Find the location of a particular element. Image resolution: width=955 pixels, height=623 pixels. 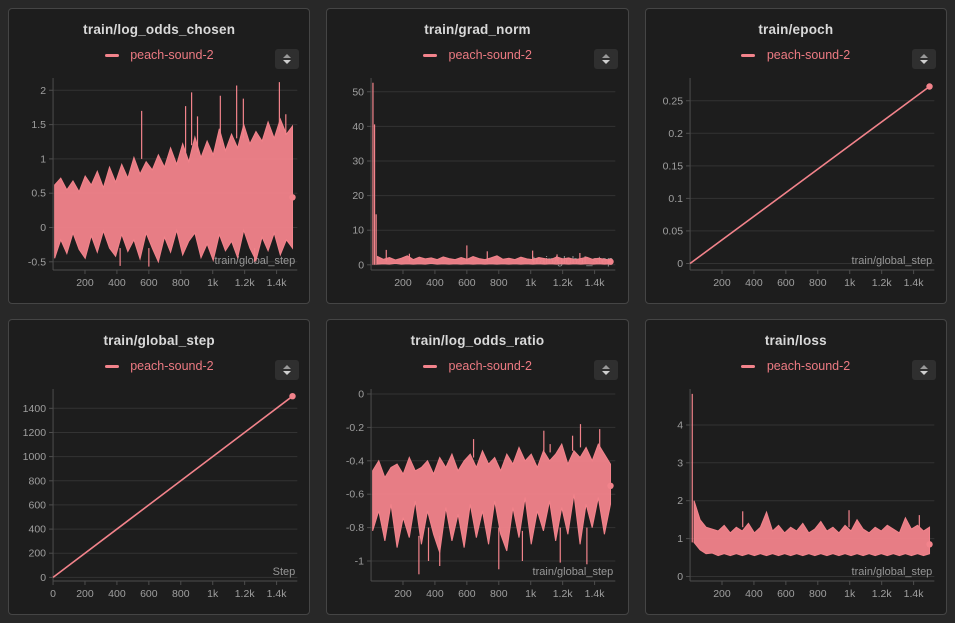

svg-text: 1400 is located at coordinates (35, 409).